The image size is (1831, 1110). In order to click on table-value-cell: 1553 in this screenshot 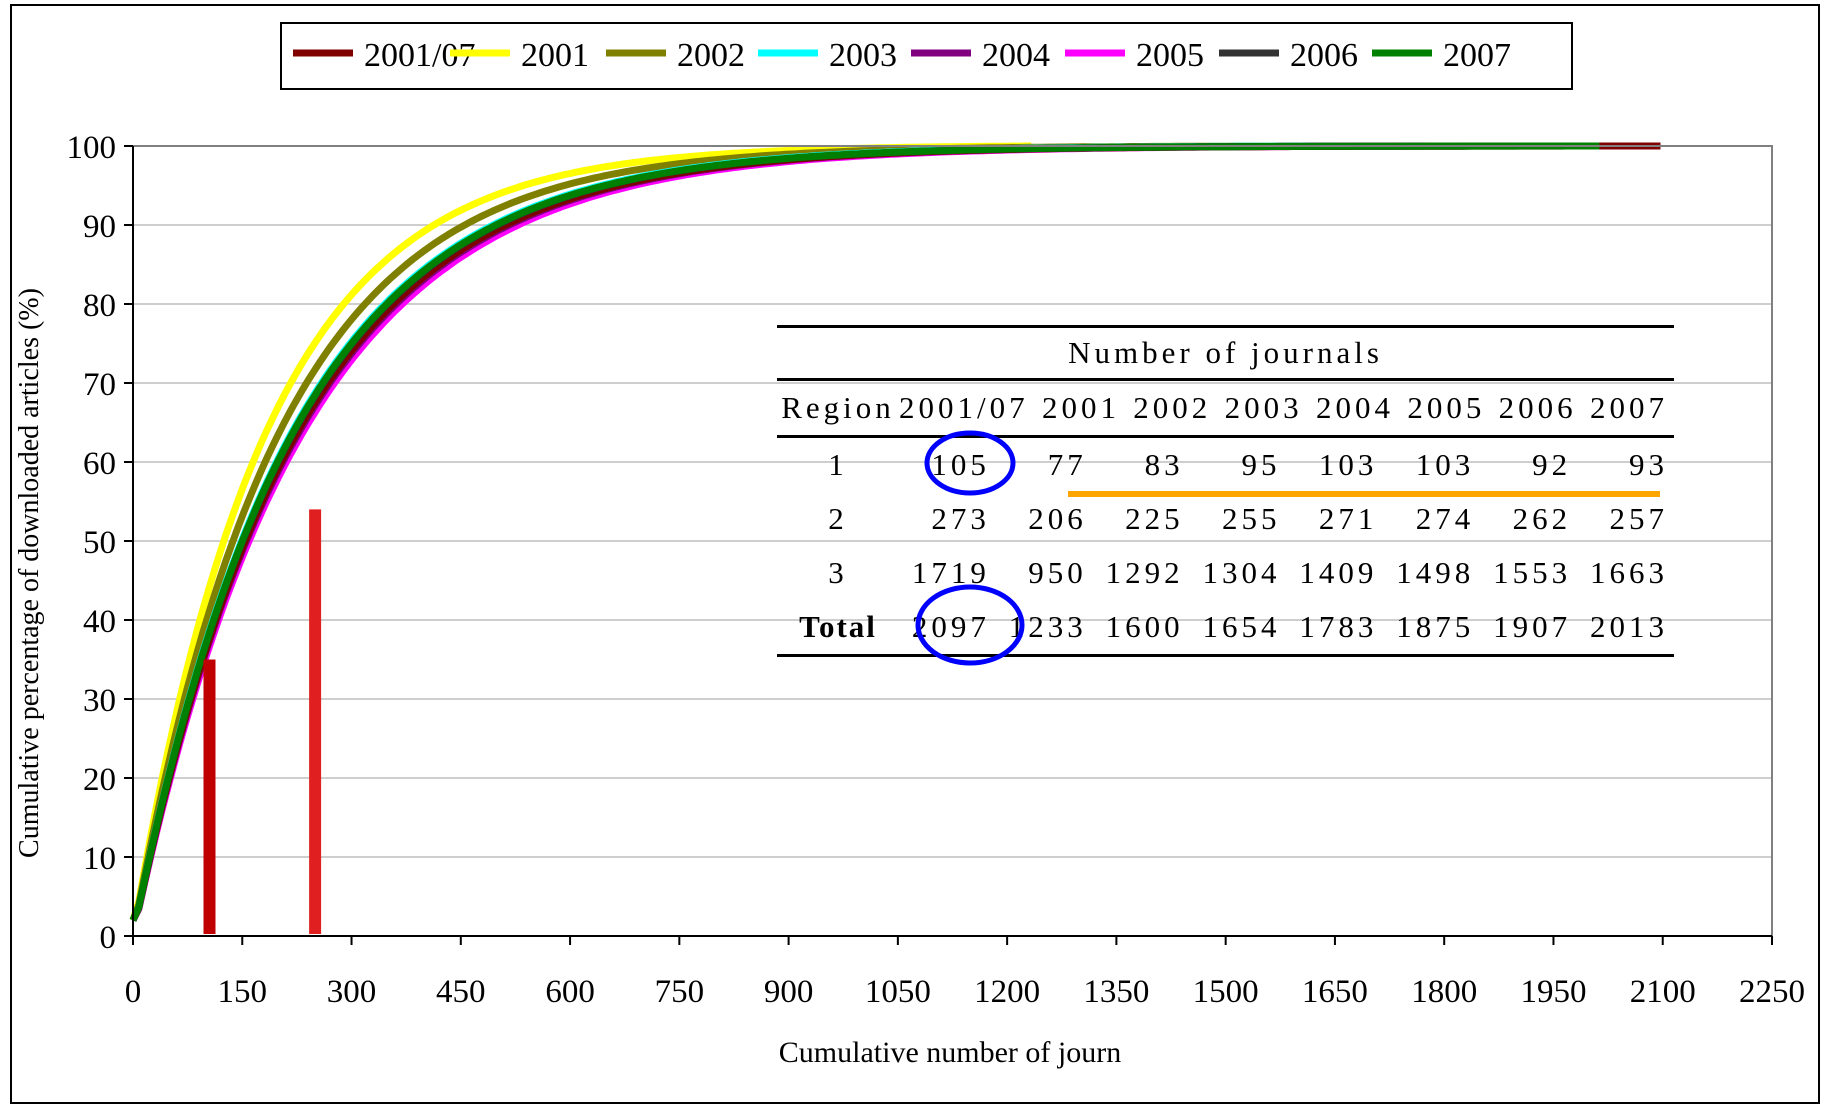, I will do `click(1532, 572)`.